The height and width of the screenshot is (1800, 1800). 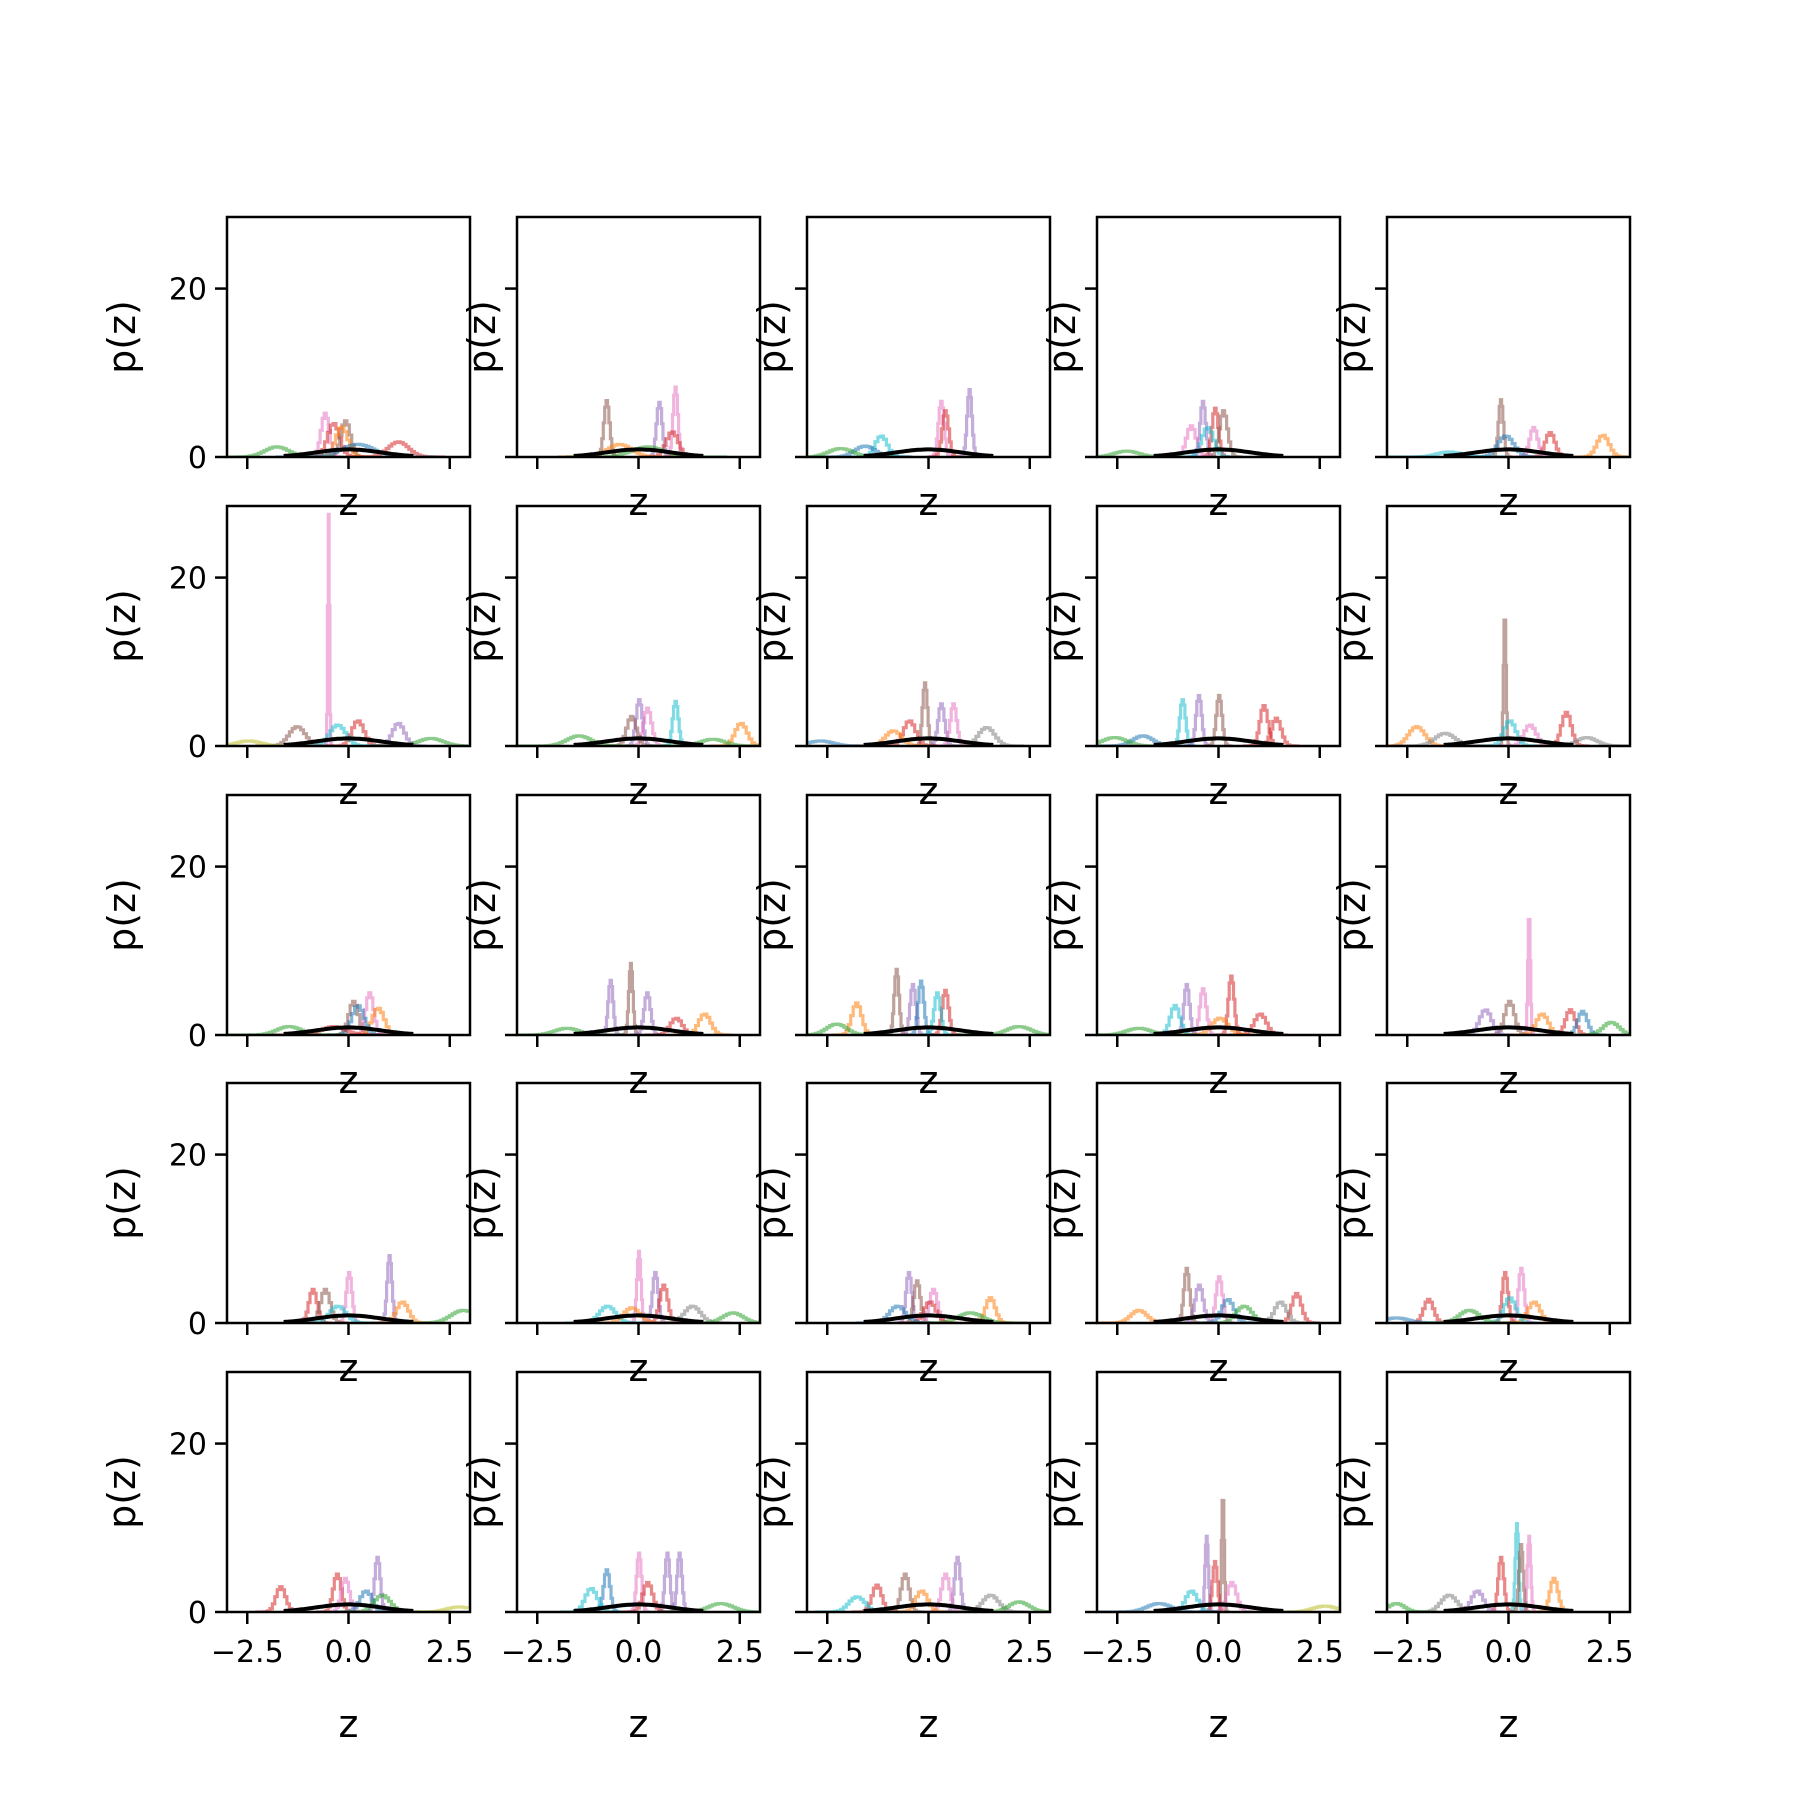 I want to click on subplot-r3-c4: z p(z), so click(x=1191, y=947).